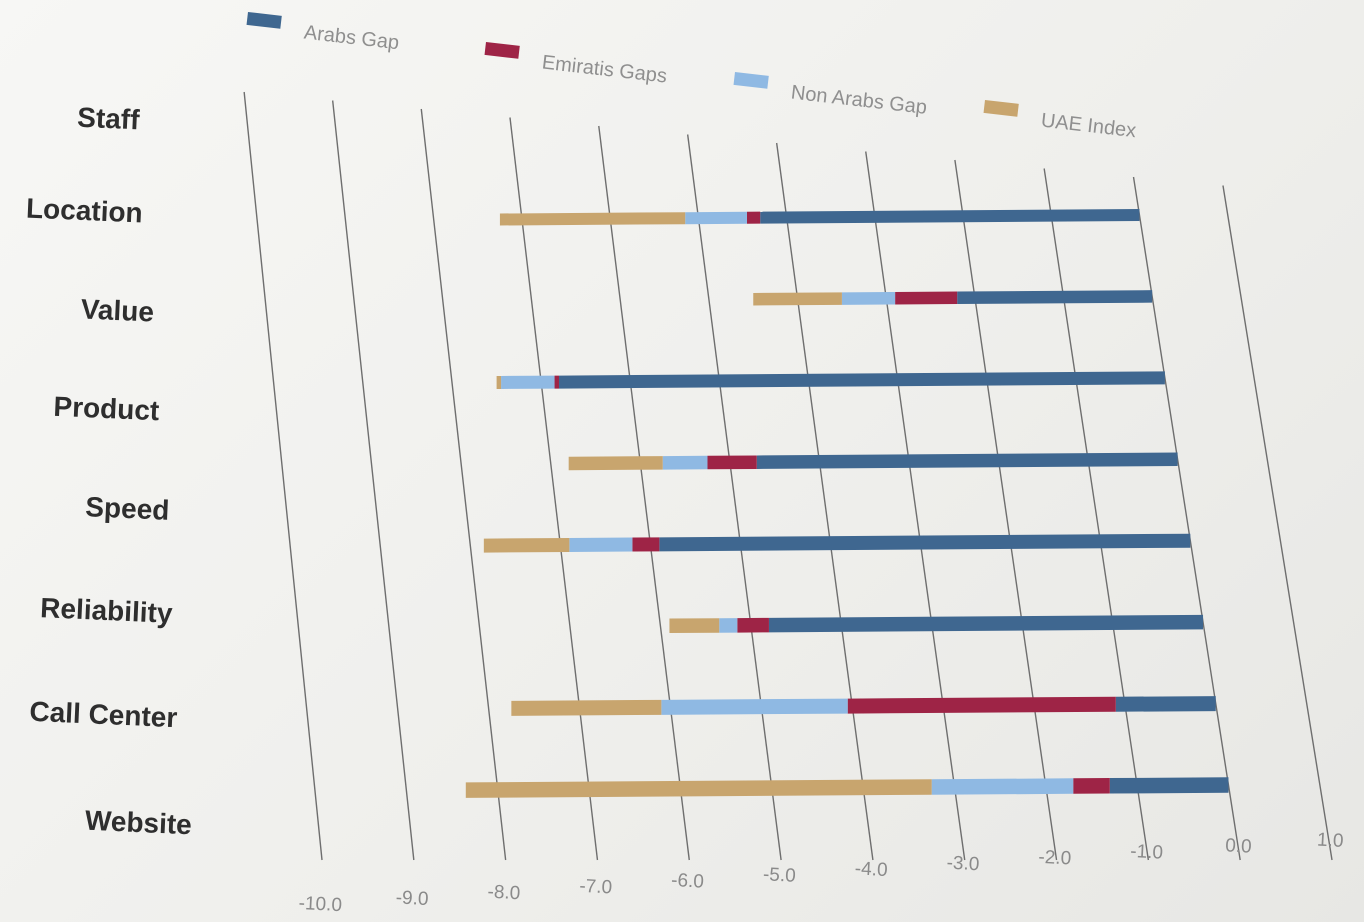 This screenshot has height=922, width=1364. Describe the element at coordinates (109, 119) in the screenshot. I see `category-label: Staff` at that location.